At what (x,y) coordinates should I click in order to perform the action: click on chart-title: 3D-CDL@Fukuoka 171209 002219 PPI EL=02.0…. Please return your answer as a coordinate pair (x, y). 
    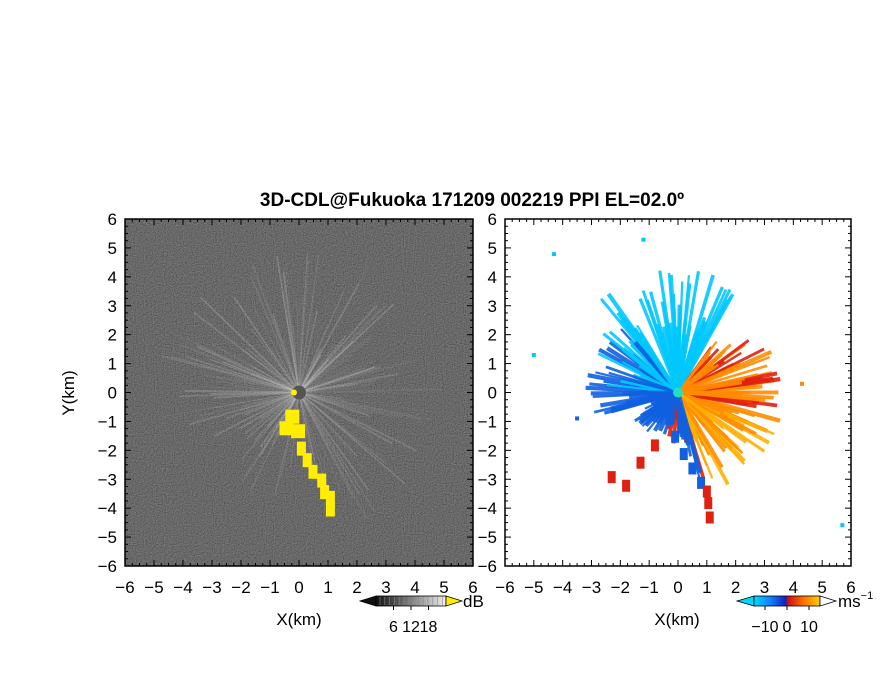
    Looking at the image, I should click on (472, 200).